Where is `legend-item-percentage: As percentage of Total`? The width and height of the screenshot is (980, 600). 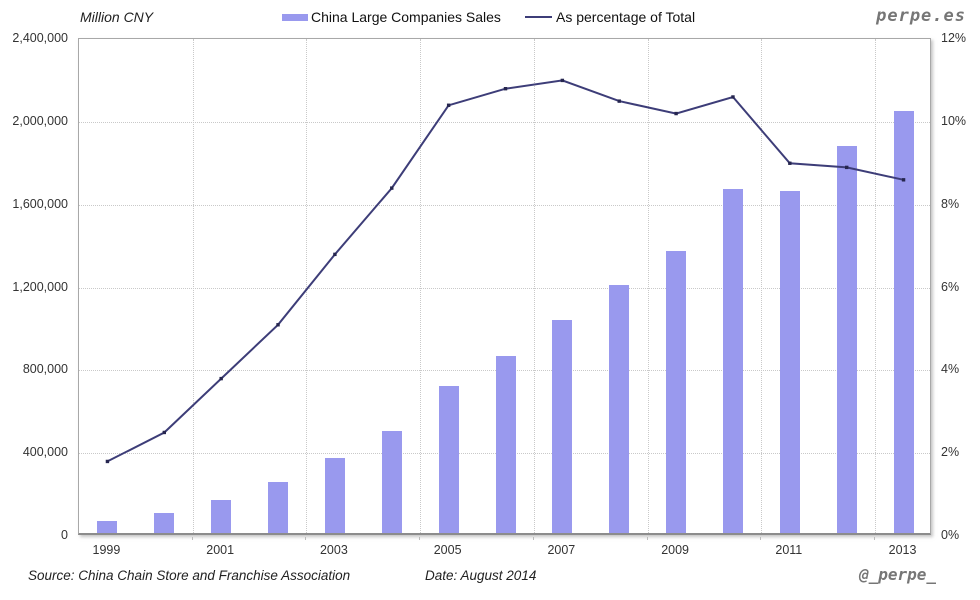
legend-item-percentage: As percentage of Total is located at coordinates (610, 17).